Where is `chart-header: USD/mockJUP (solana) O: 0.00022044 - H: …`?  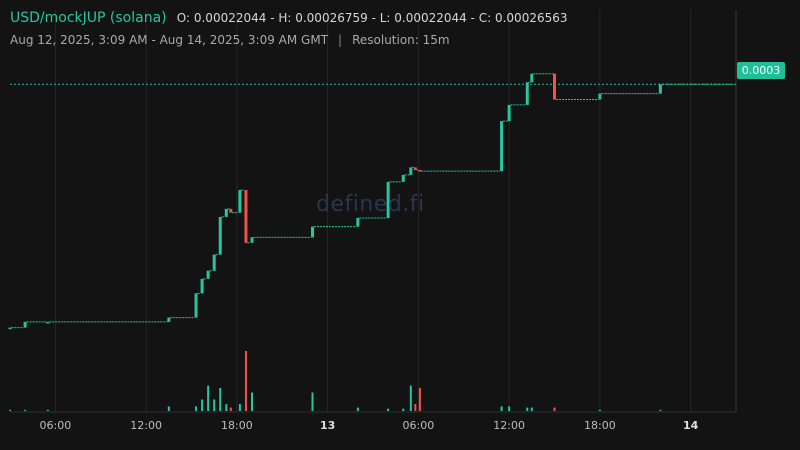
chart-header: USD/mockJUP (solana) O: 0.00022044 - H: … is located at coordinates (289, 18).